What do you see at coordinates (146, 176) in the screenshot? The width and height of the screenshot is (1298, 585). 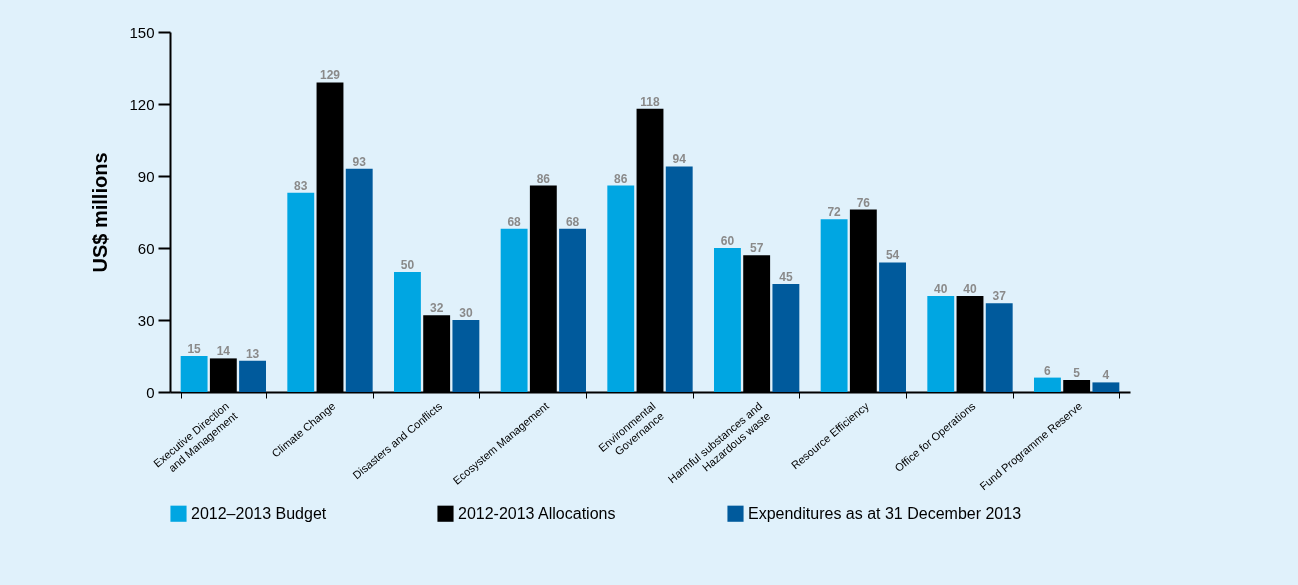 I see `y-tick-label: 90` at bounding box center [146, 176].